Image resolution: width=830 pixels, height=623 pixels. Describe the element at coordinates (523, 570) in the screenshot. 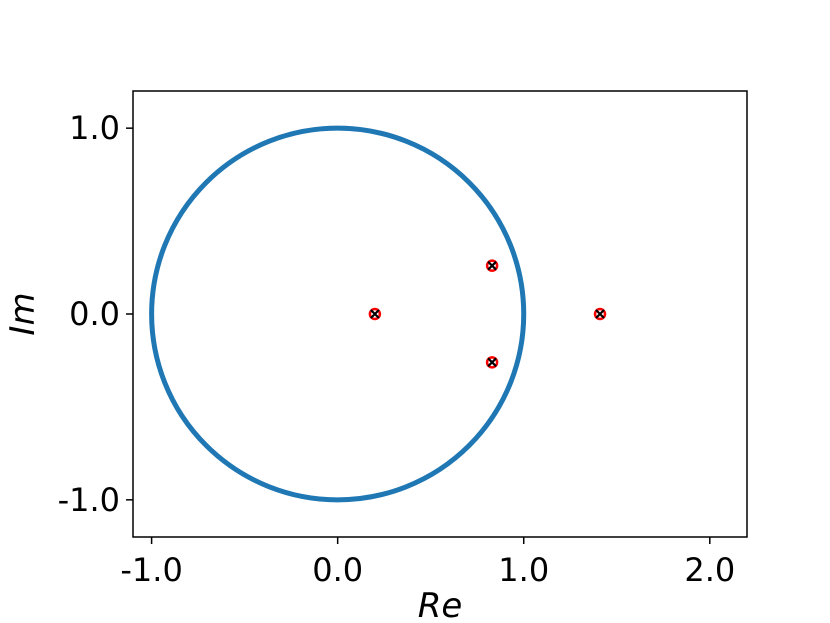

I see `x-tick-label: 1.0` at that location.